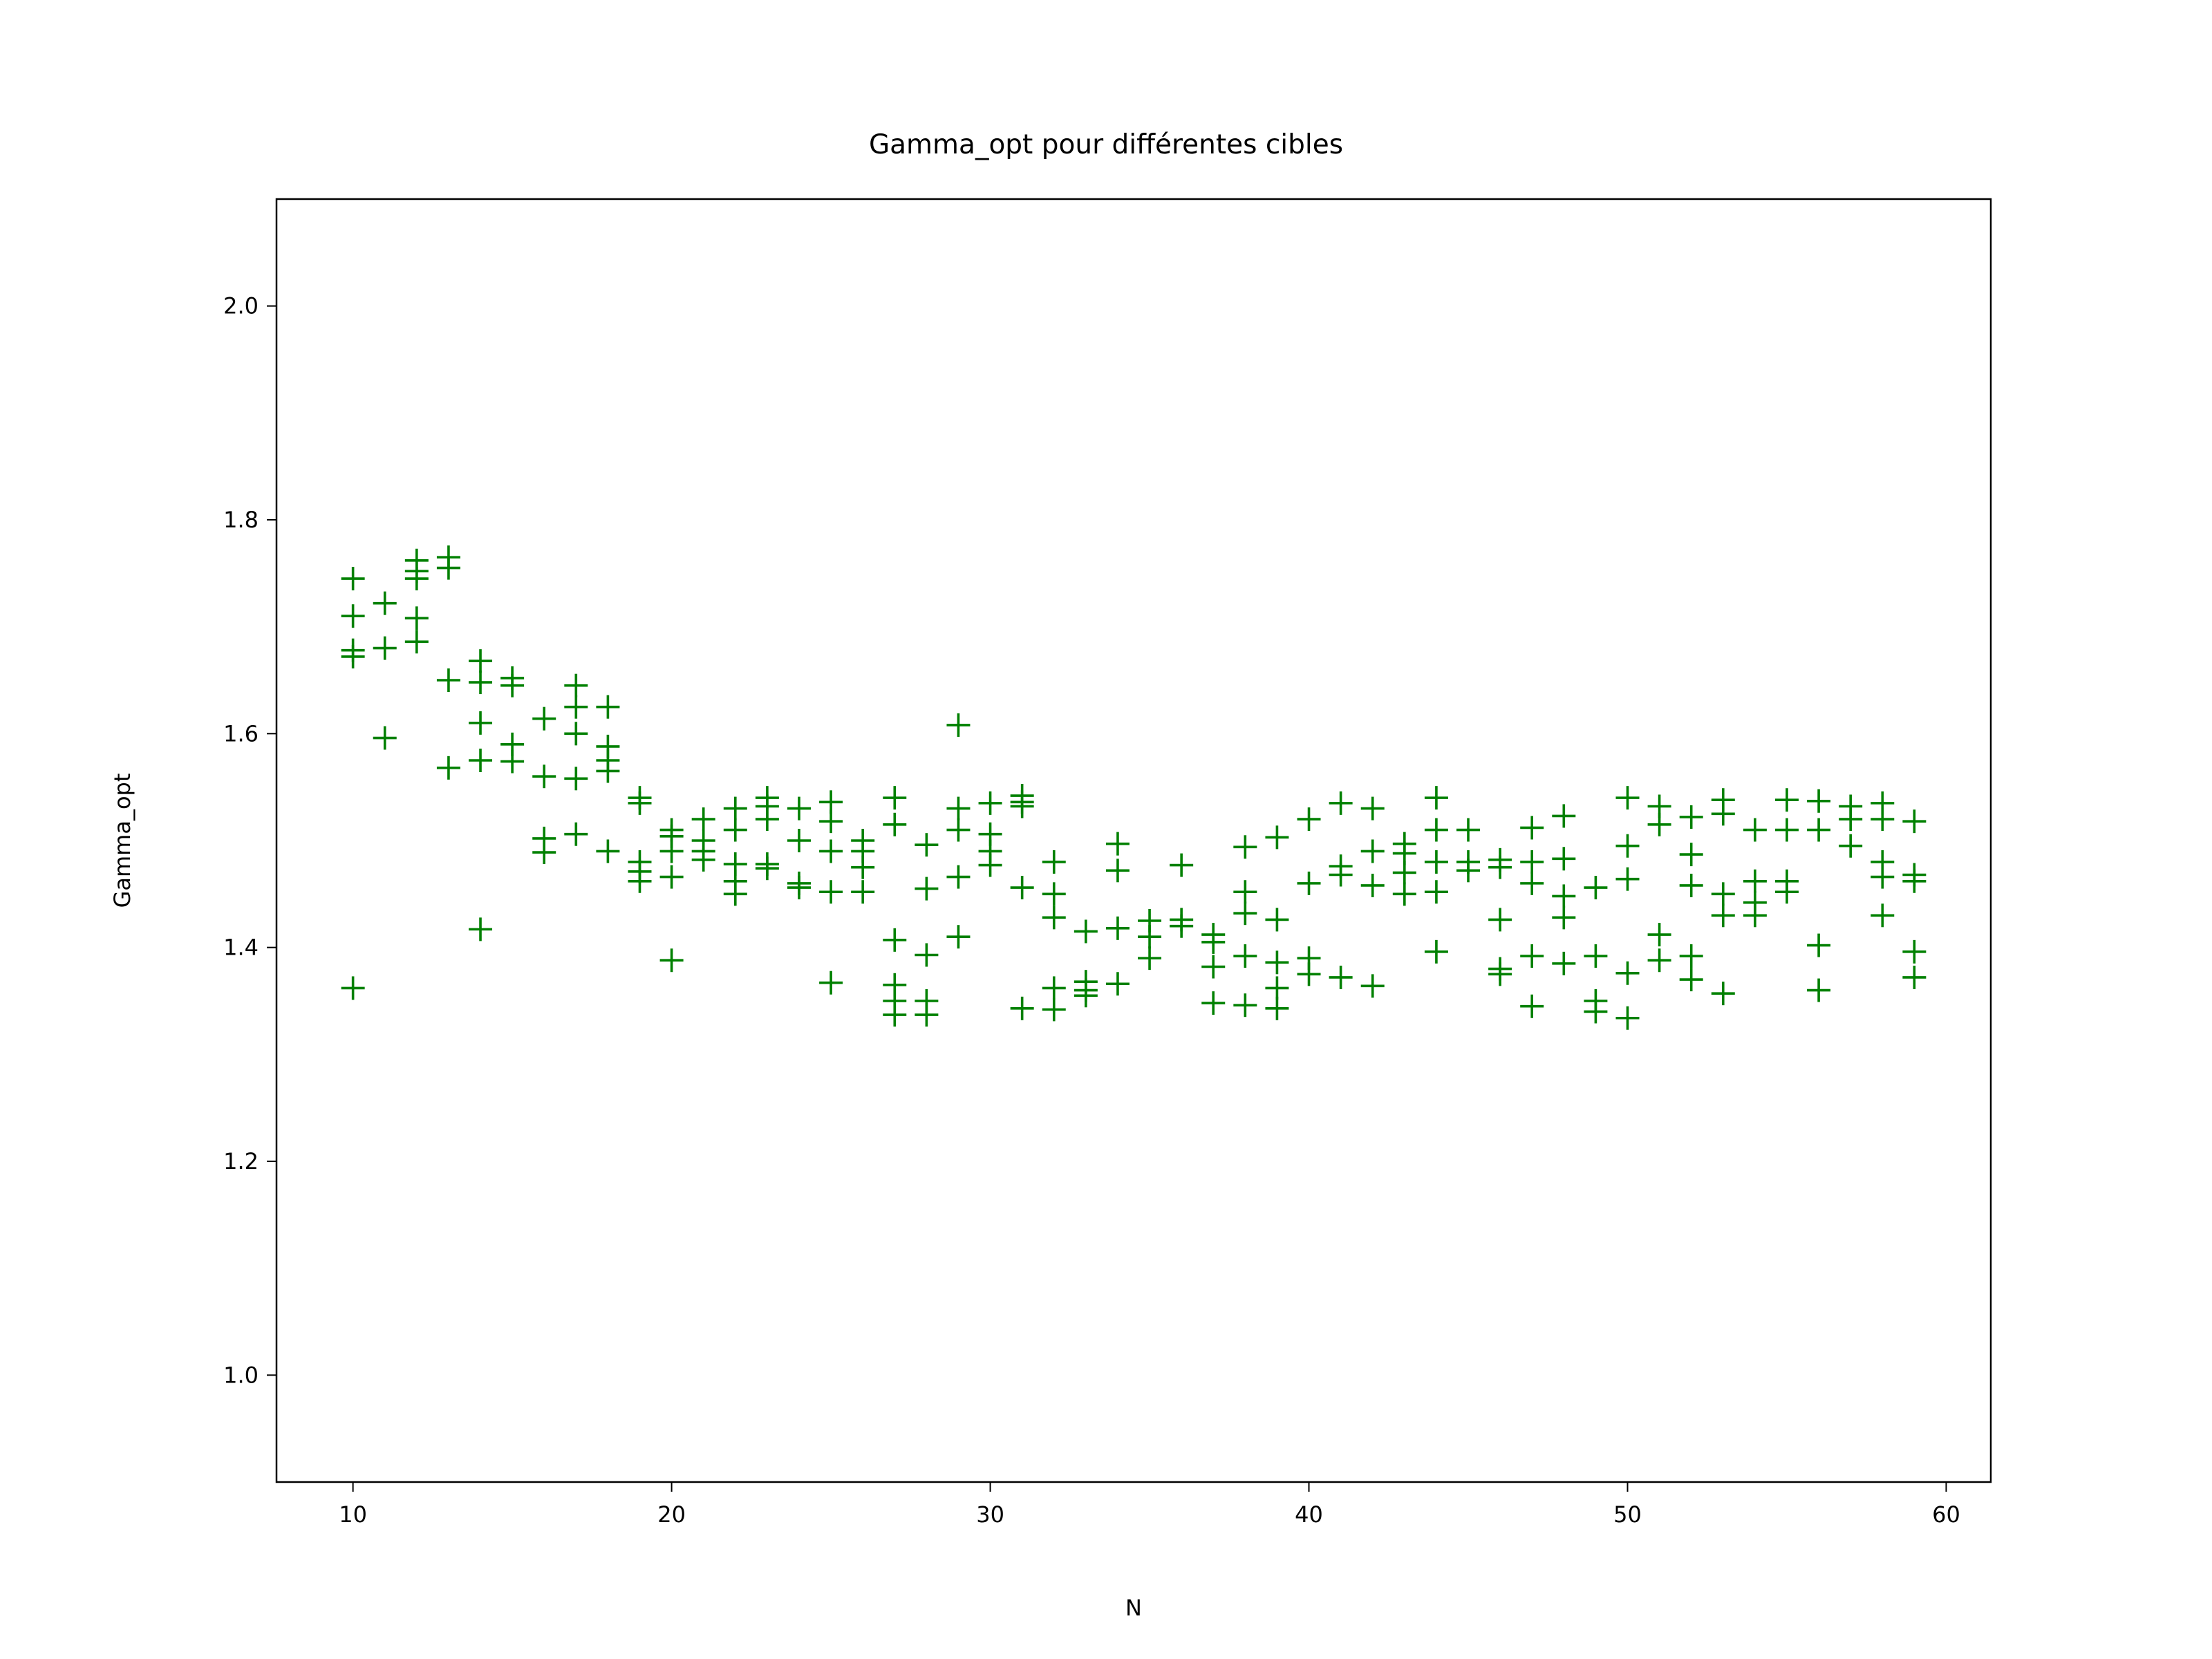  Describe the element at coordinates (241, 948) in the screenshot. I see `y-tick-label: 1.4` at that location.